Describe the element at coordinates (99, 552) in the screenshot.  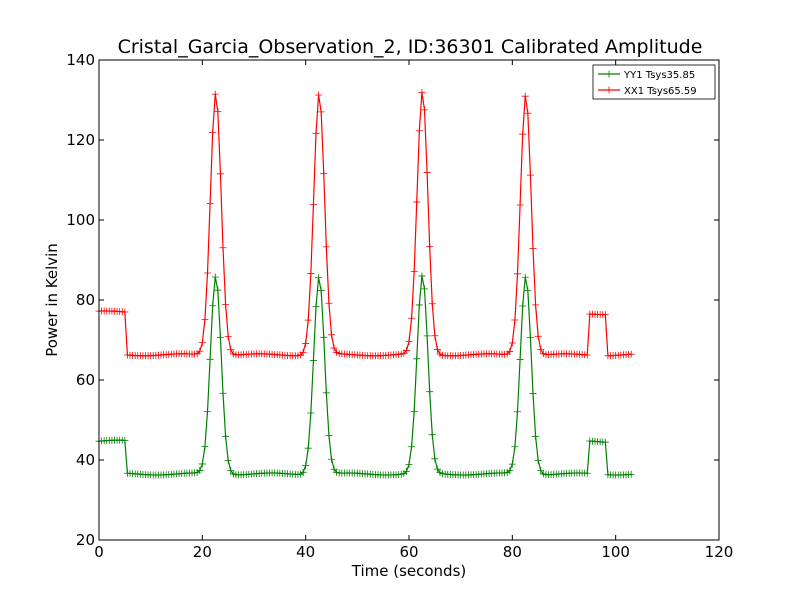
I see `x-tick-label: 0` at that location.